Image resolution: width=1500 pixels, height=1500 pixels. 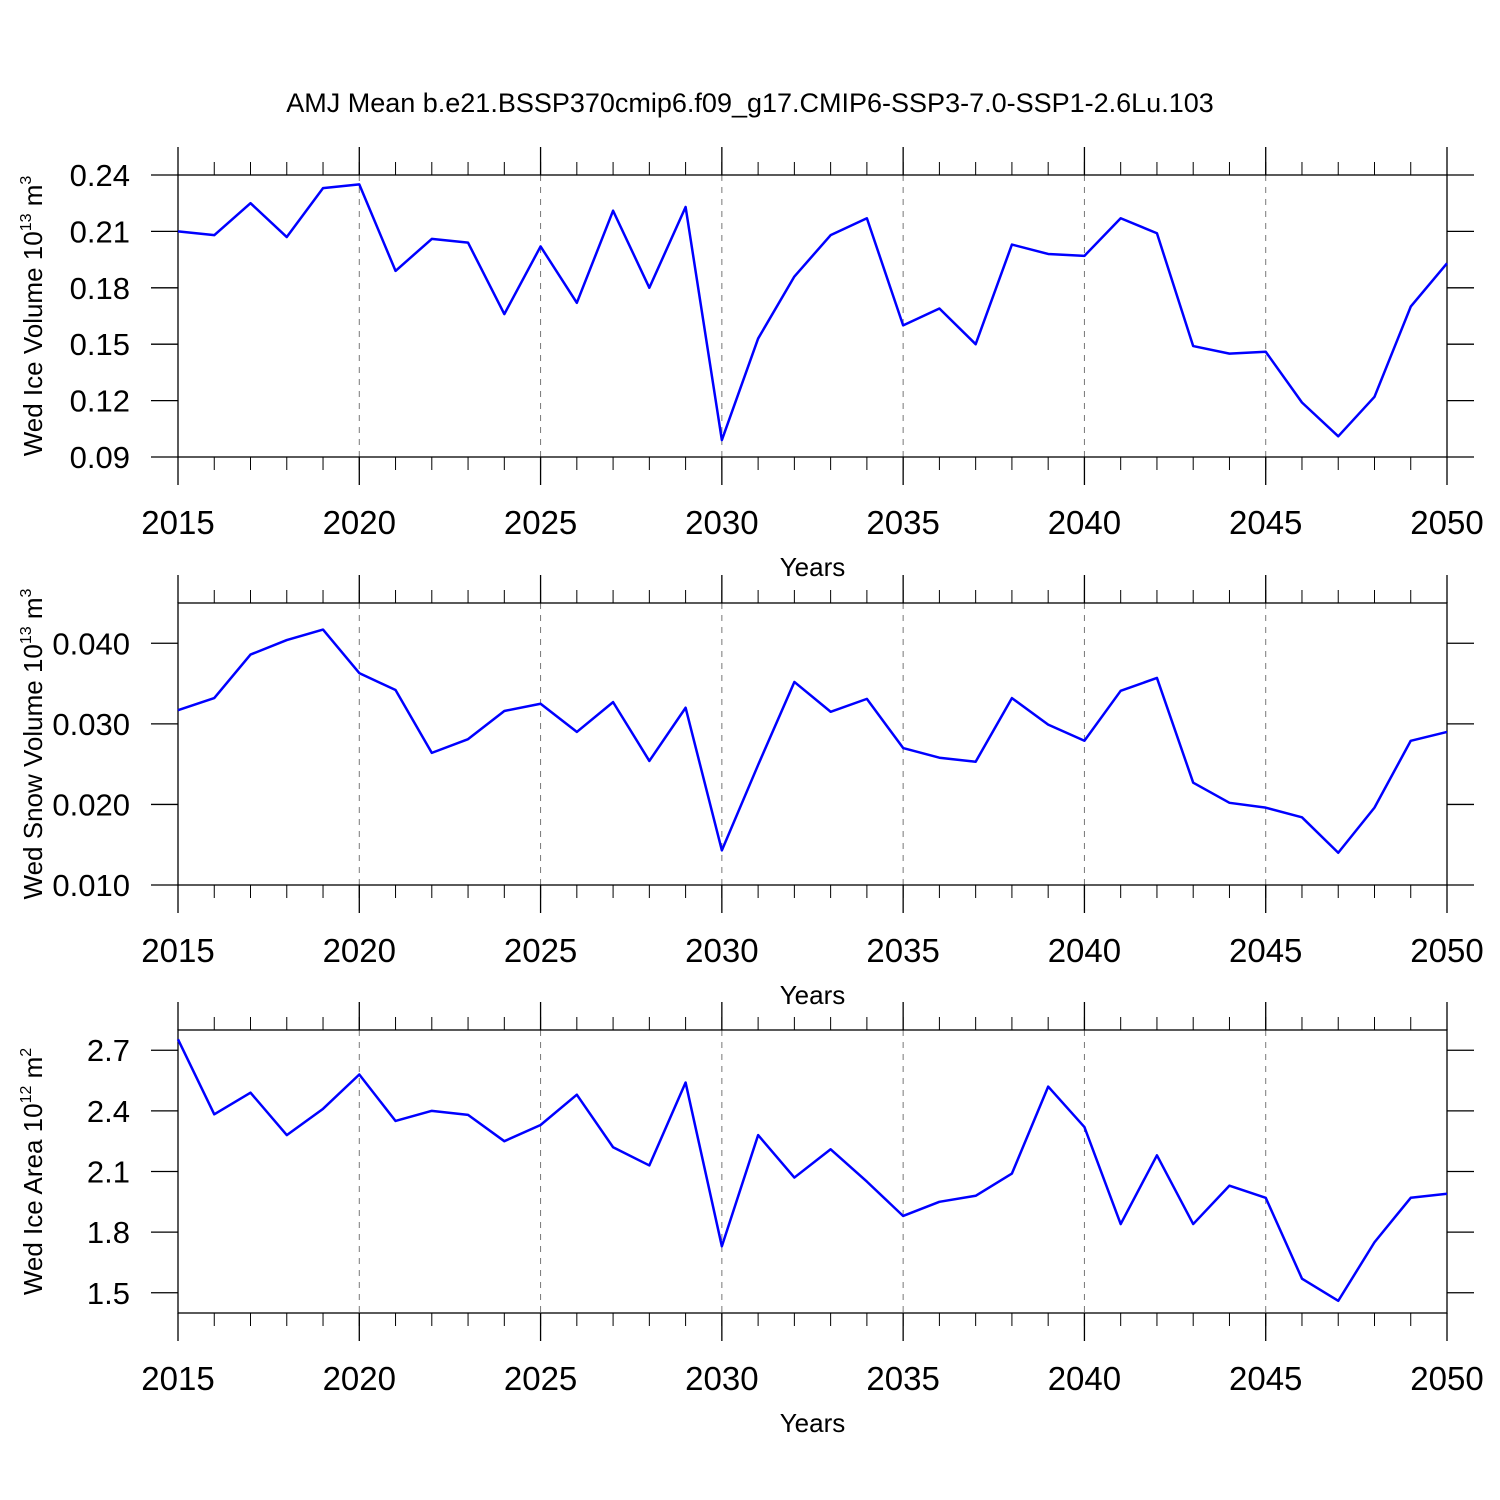 I want to click on y-tick-label: 0.09, so click(x=100, y=457).